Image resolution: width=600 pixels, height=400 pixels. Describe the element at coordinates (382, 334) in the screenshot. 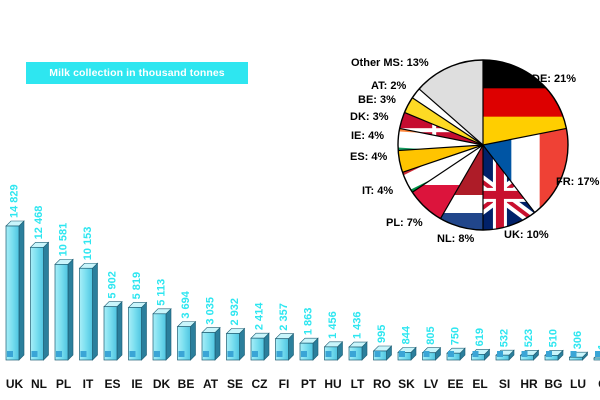

I see `bar-value-label: 995` at that location.